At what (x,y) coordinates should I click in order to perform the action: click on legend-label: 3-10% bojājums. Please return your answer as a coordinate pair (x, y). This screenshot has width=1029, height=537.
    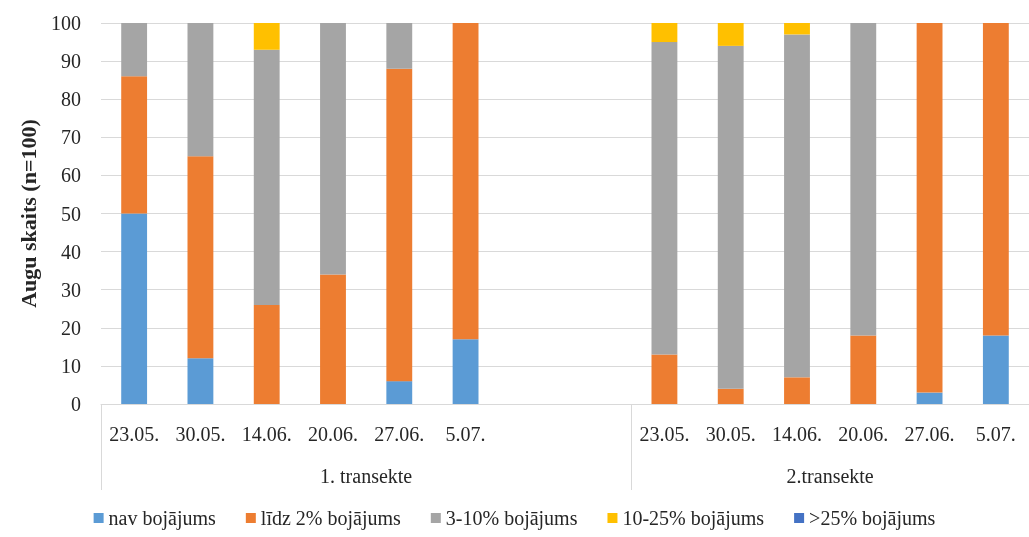
    Looking at the image, I should click on (511, 518).